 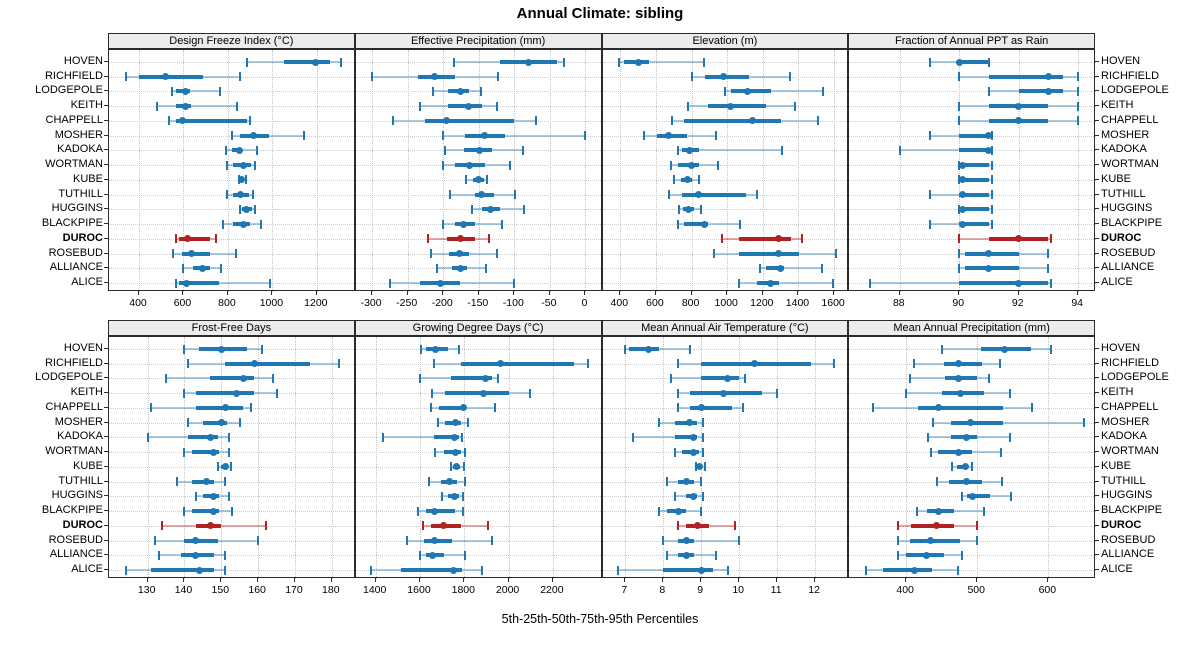 What do you see at coordinates (232, 170) in the screenshot?
I see `panel-design-freeze-index-c` at bounding box center [232, 170].